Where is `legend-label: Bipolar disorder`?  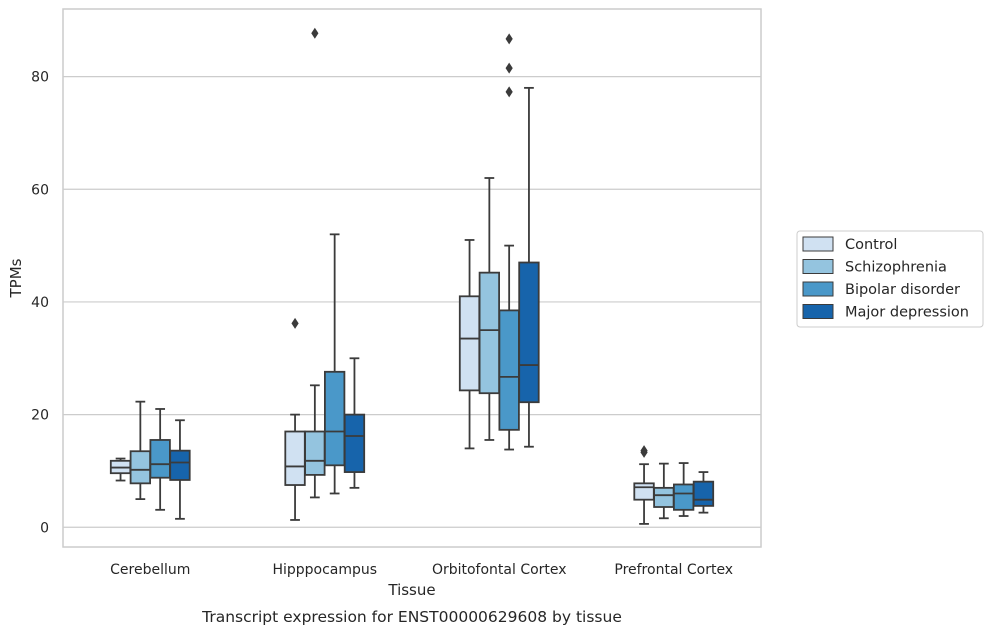
legend-label: Bipolar disorder is located at coordinates (902, 290).